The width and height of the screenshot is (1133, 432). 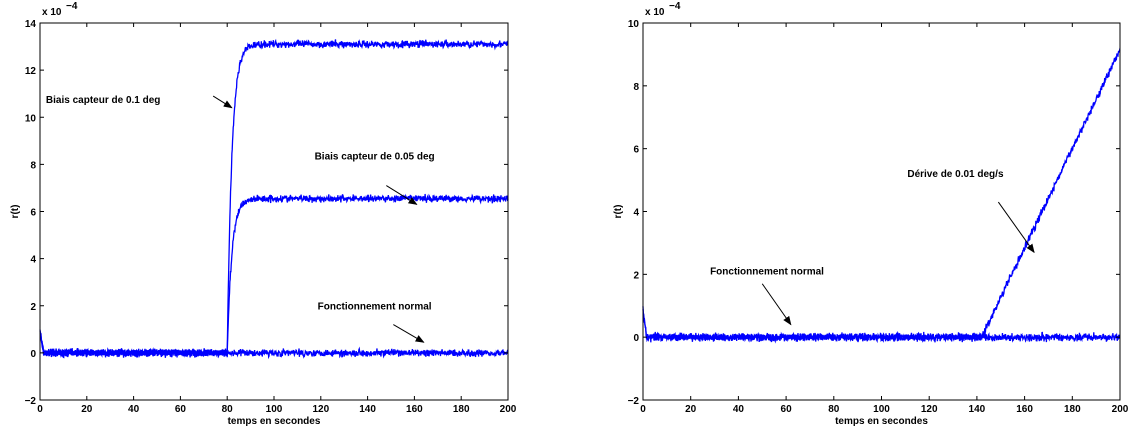 I want to click on right-x-axis-label: temps en secondes, so click(x=881, y=421).